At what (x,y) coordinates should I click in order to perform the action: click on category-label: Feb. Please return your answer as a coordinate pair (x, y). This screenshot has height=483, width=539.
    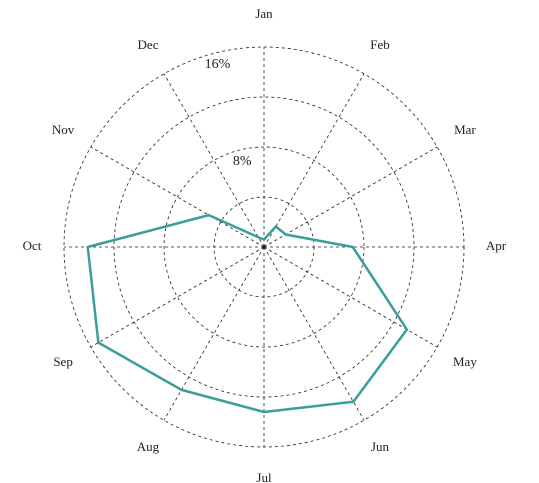
    Looking at the image, I should click on (380, 44).